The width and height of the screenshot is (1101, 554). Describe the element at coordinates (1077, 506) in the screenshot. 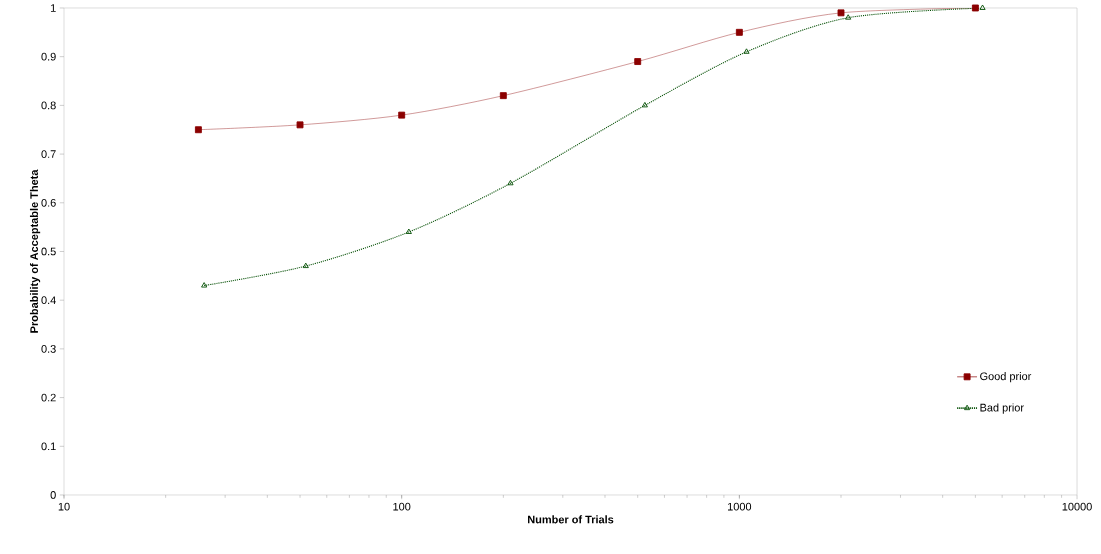

I see `x-tick-label: 10000` at that location.